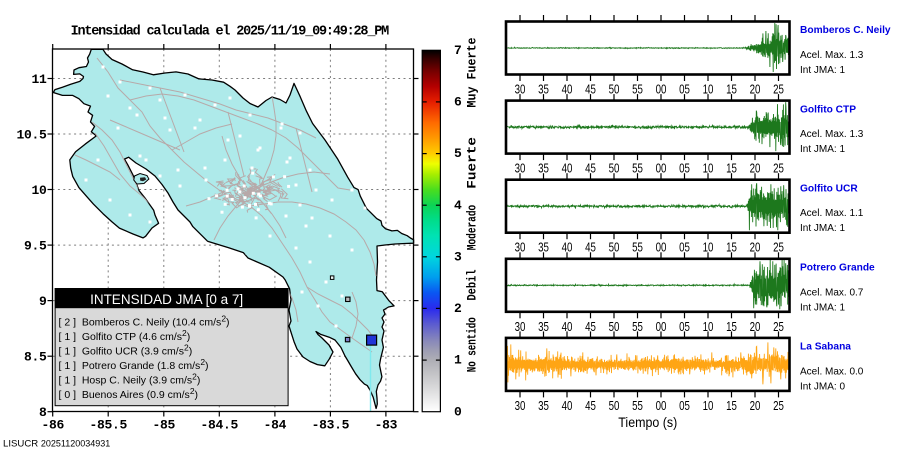  I want to click on svg-text: Fuerte, so click(473, 163).